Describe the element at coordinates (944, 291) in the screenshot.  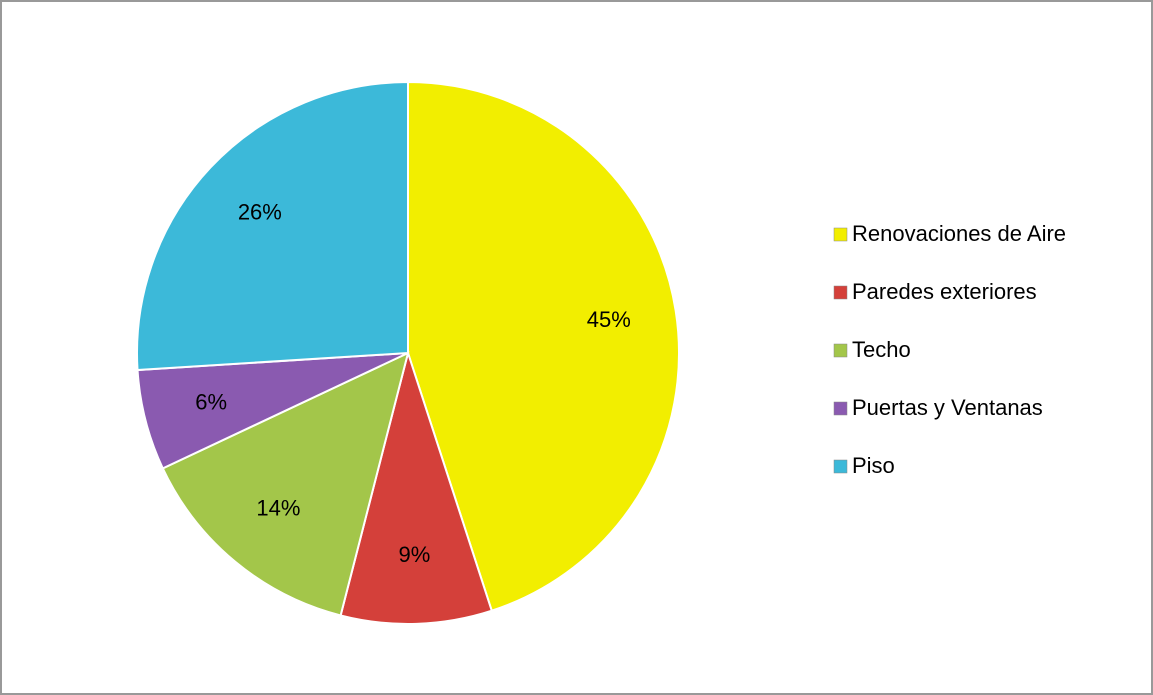
I see `legend-label: Paredes exteriores` at that location.